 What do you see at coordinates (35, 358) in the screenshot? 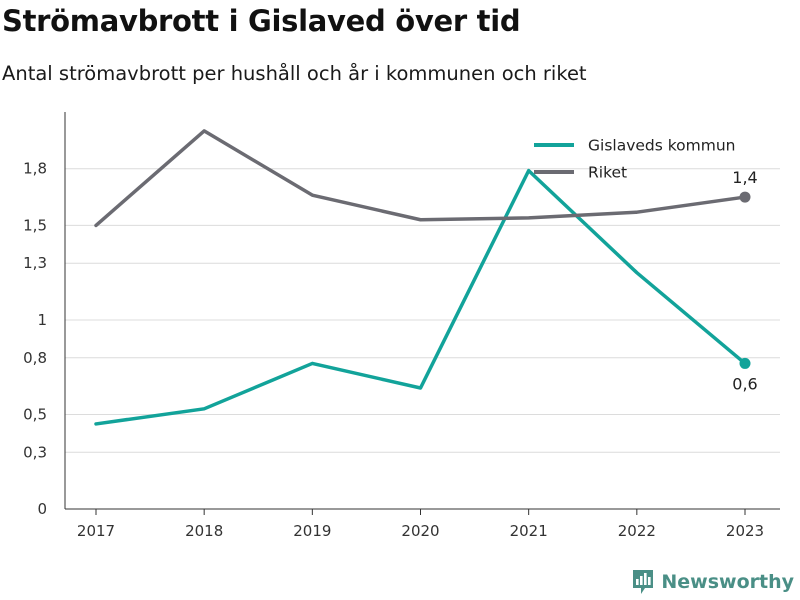
I see `y-tick-label: 0,8` at bounding box center [35, 358].